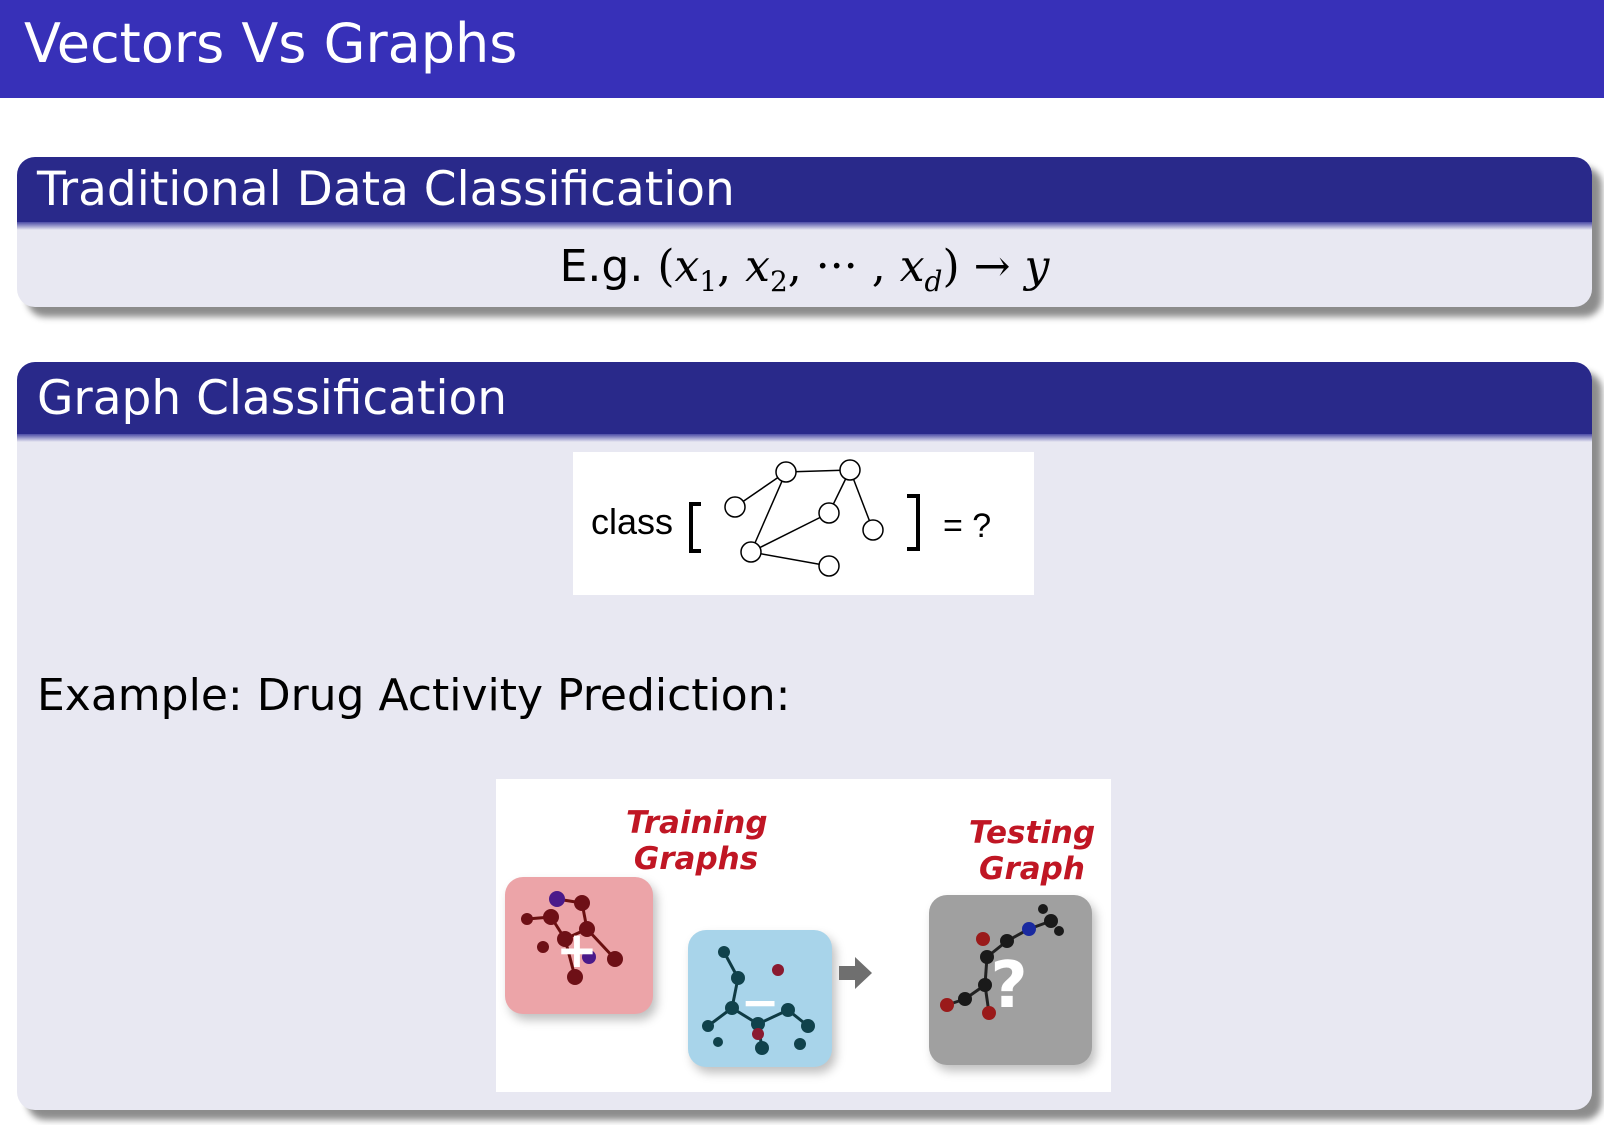 This screenshot has height=1125, width=1604. I want to click on formula-xd: x, so click(912, 266).